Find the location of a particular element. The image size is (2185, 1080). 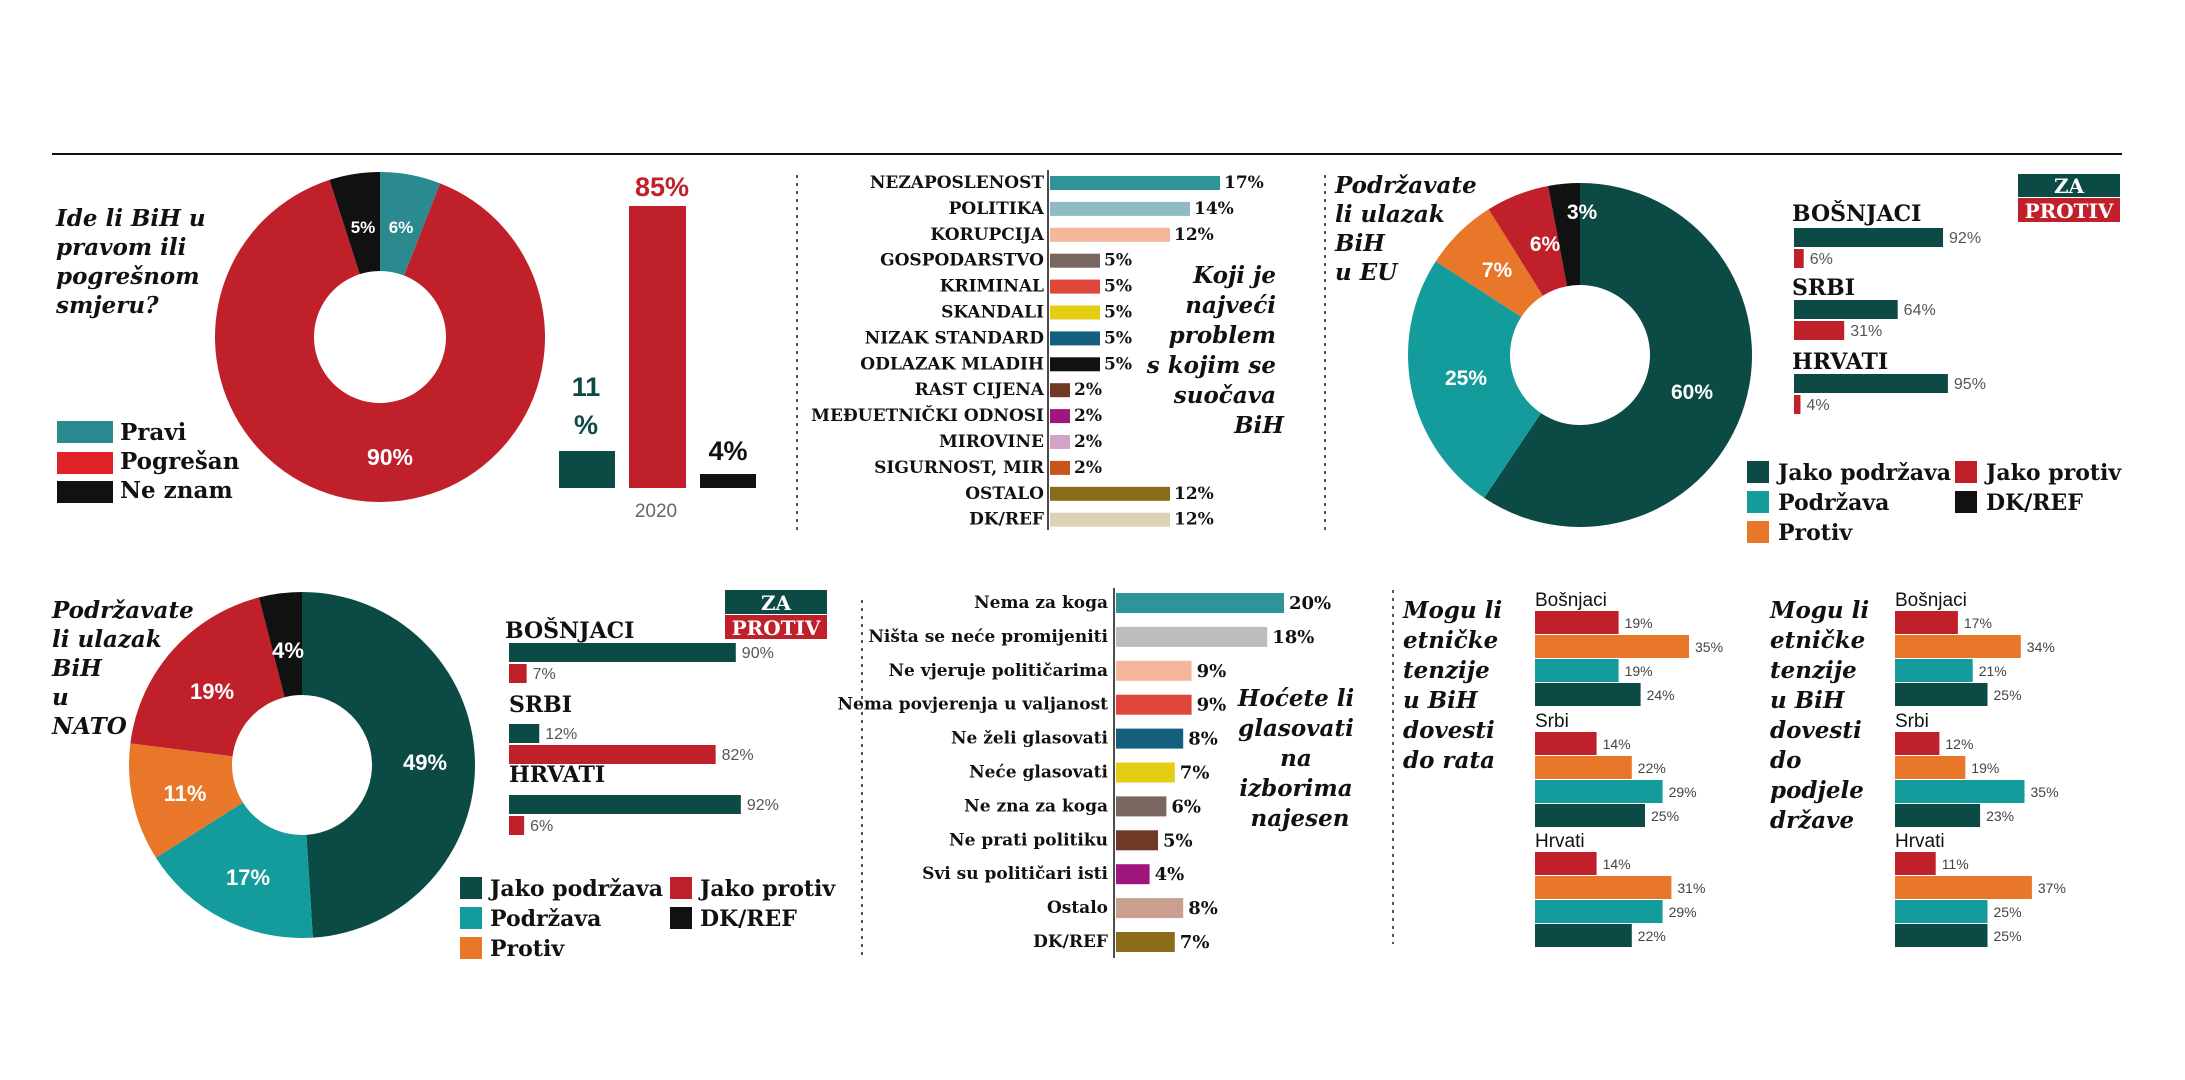

legend-swatch-jako-podrzava is located at coordinates (1758, 472).